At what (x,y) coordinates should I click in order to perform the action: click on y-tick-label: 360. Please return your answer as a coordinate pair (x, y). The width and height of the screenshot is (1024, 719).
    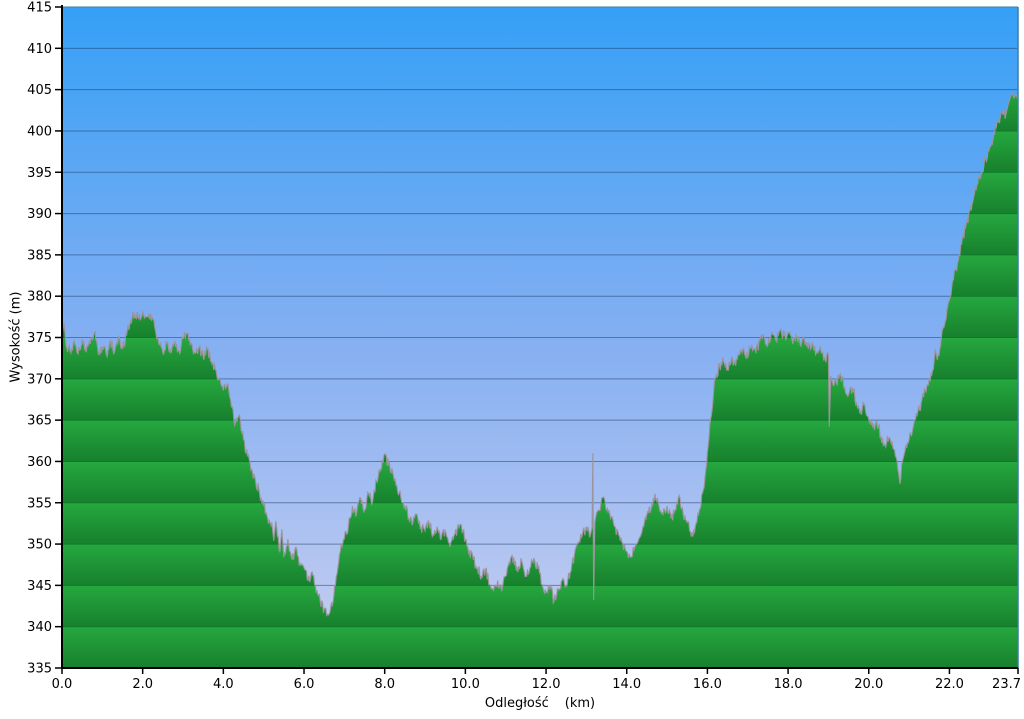
    Looking at the image, I should click on (39, 462).